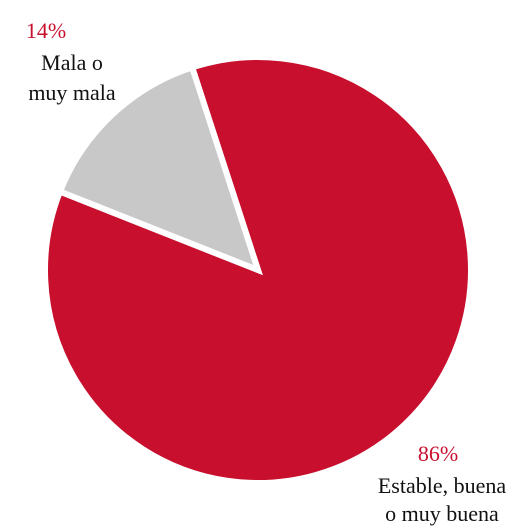  I want to click on slice-label-large: 86% Estable, buena o muy buena, so click(442, 483).